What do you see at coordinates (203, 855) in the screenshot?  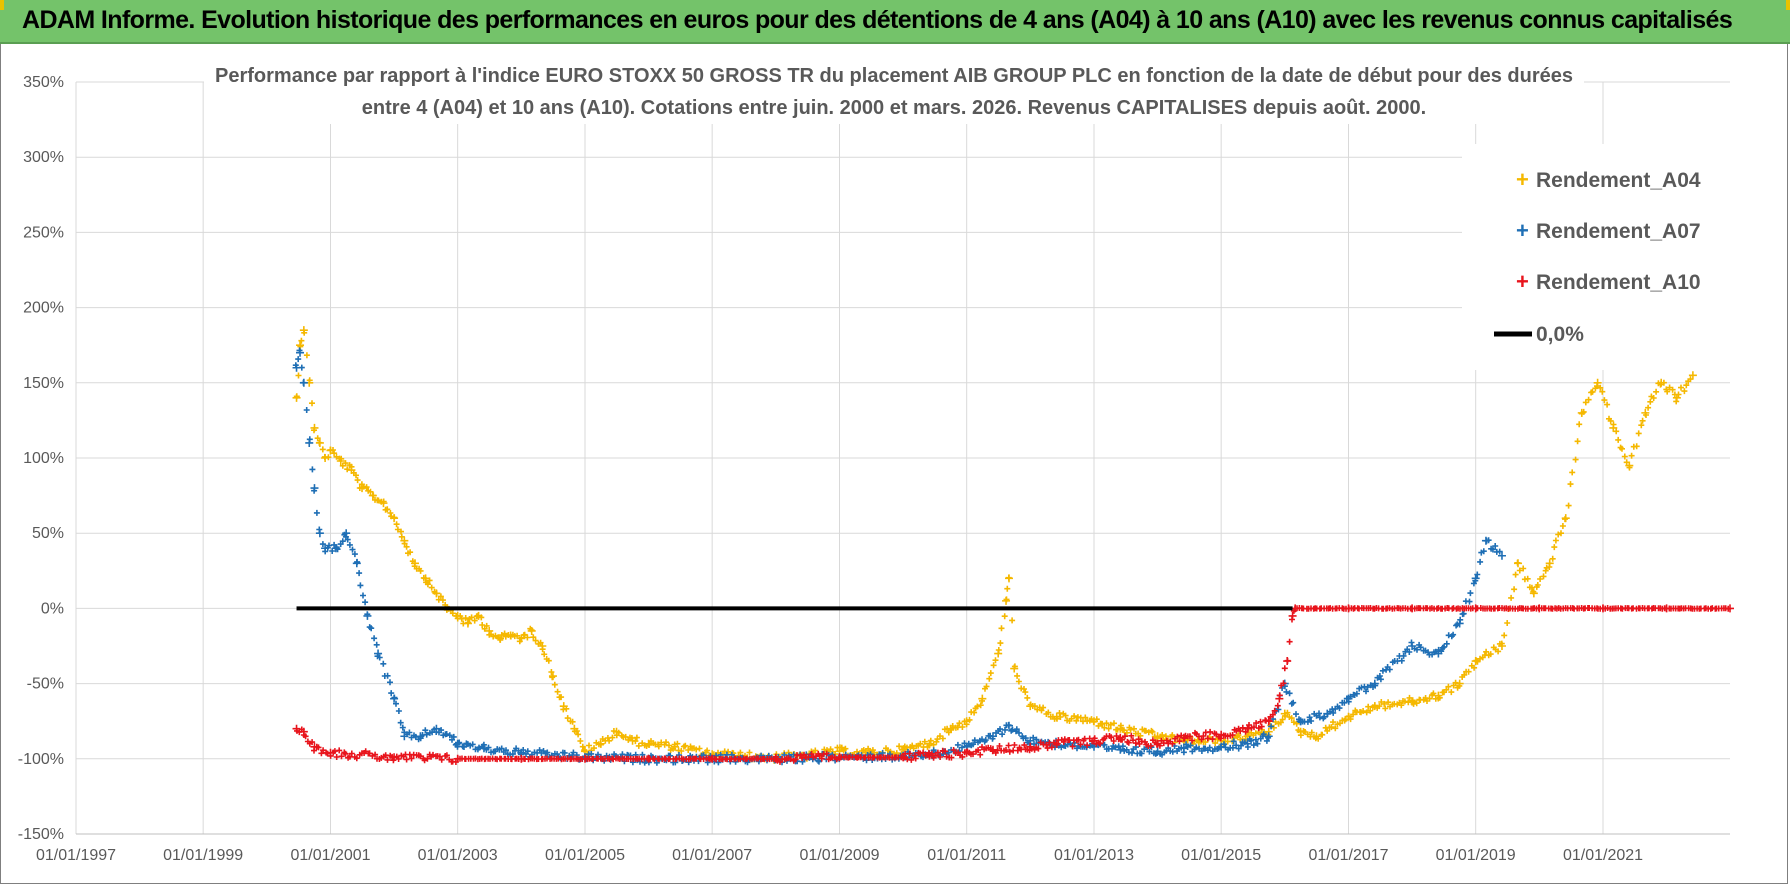 I see `x-tick-label: 01/01/1999` at bounding box center [203, 855].